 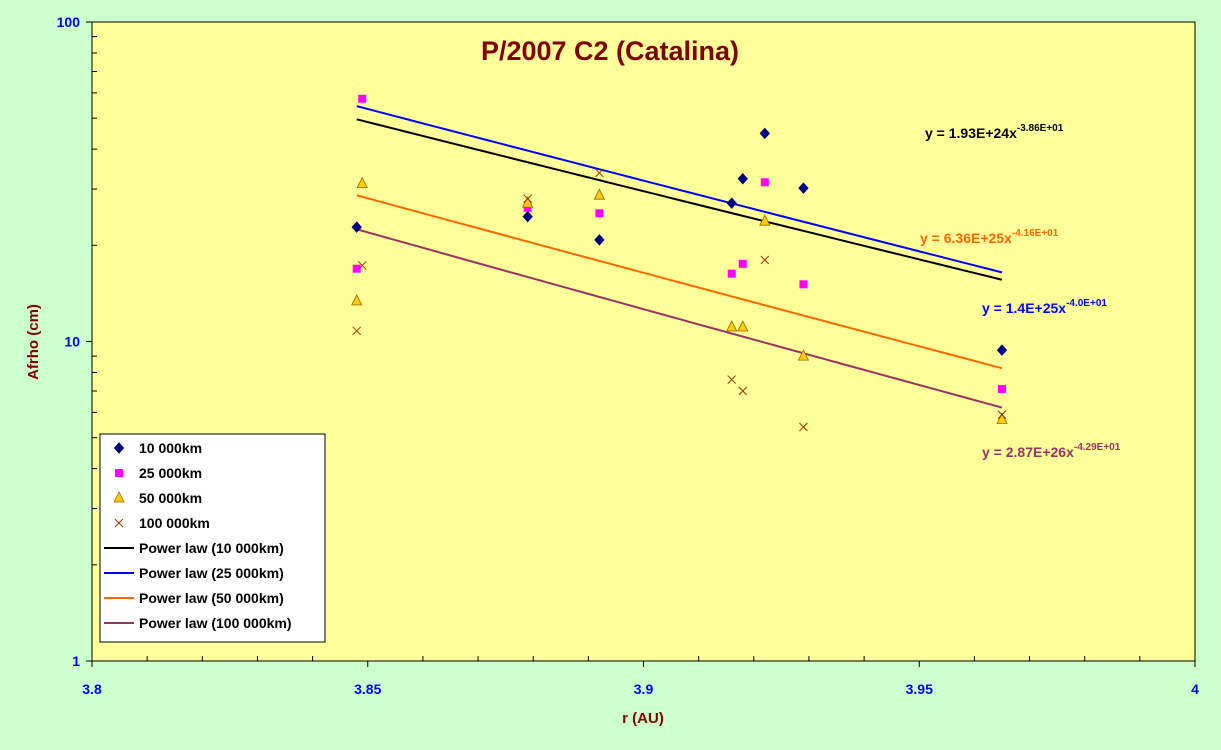 What do you see at coordinates (215, 623) in the screenshot?
I see `legend-label: Power law (100 000km)` at bounding box center [215, 623].